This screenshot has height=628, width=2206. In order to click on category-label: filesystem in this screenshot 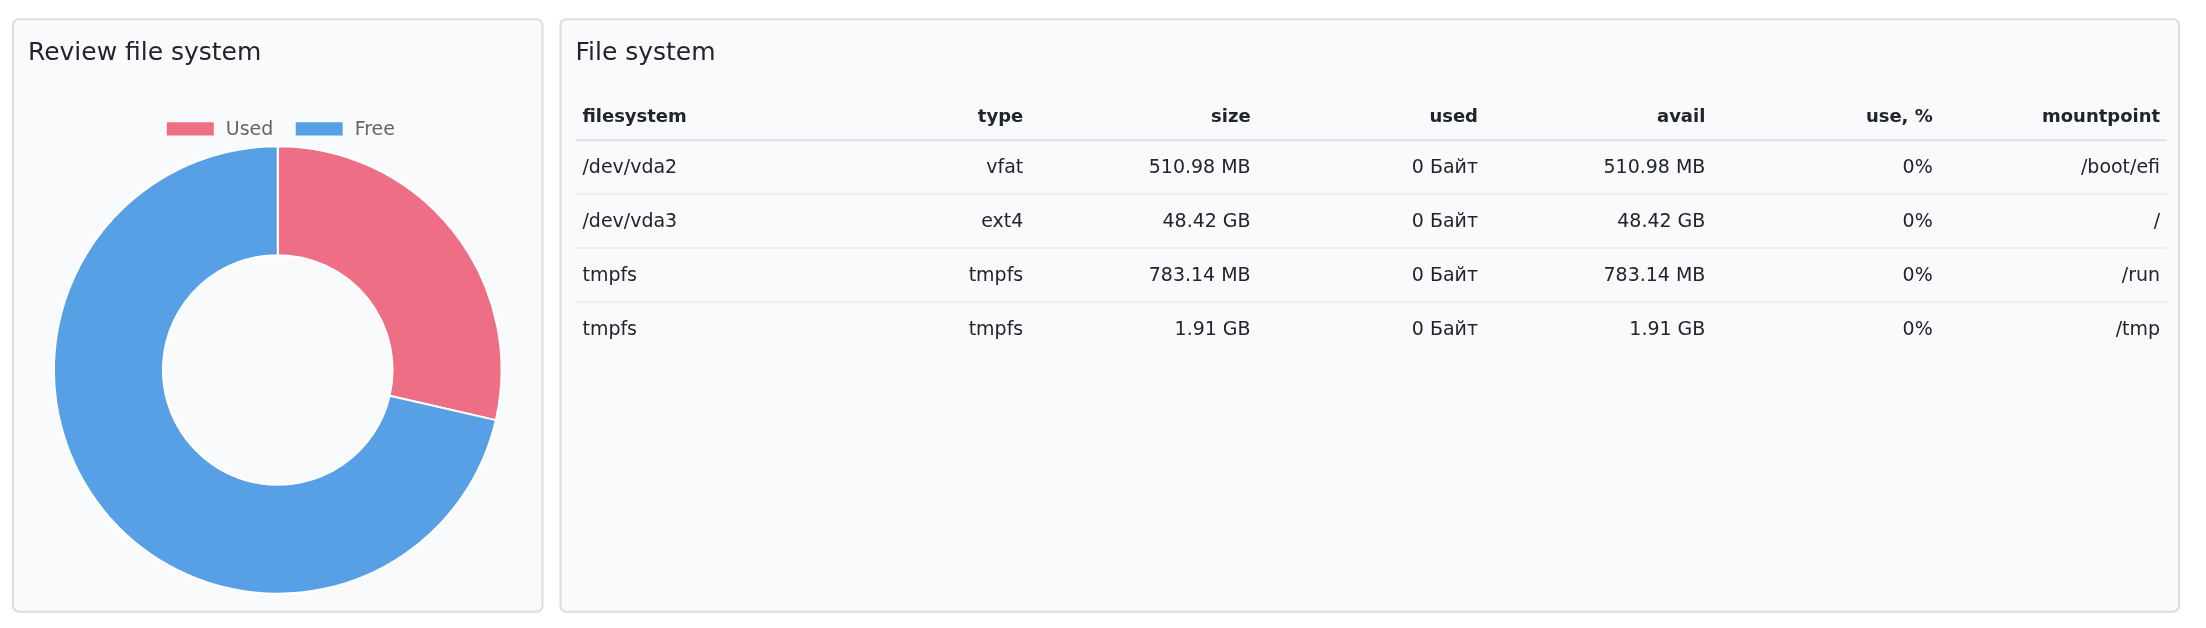, I will do `click(634, 116)`.